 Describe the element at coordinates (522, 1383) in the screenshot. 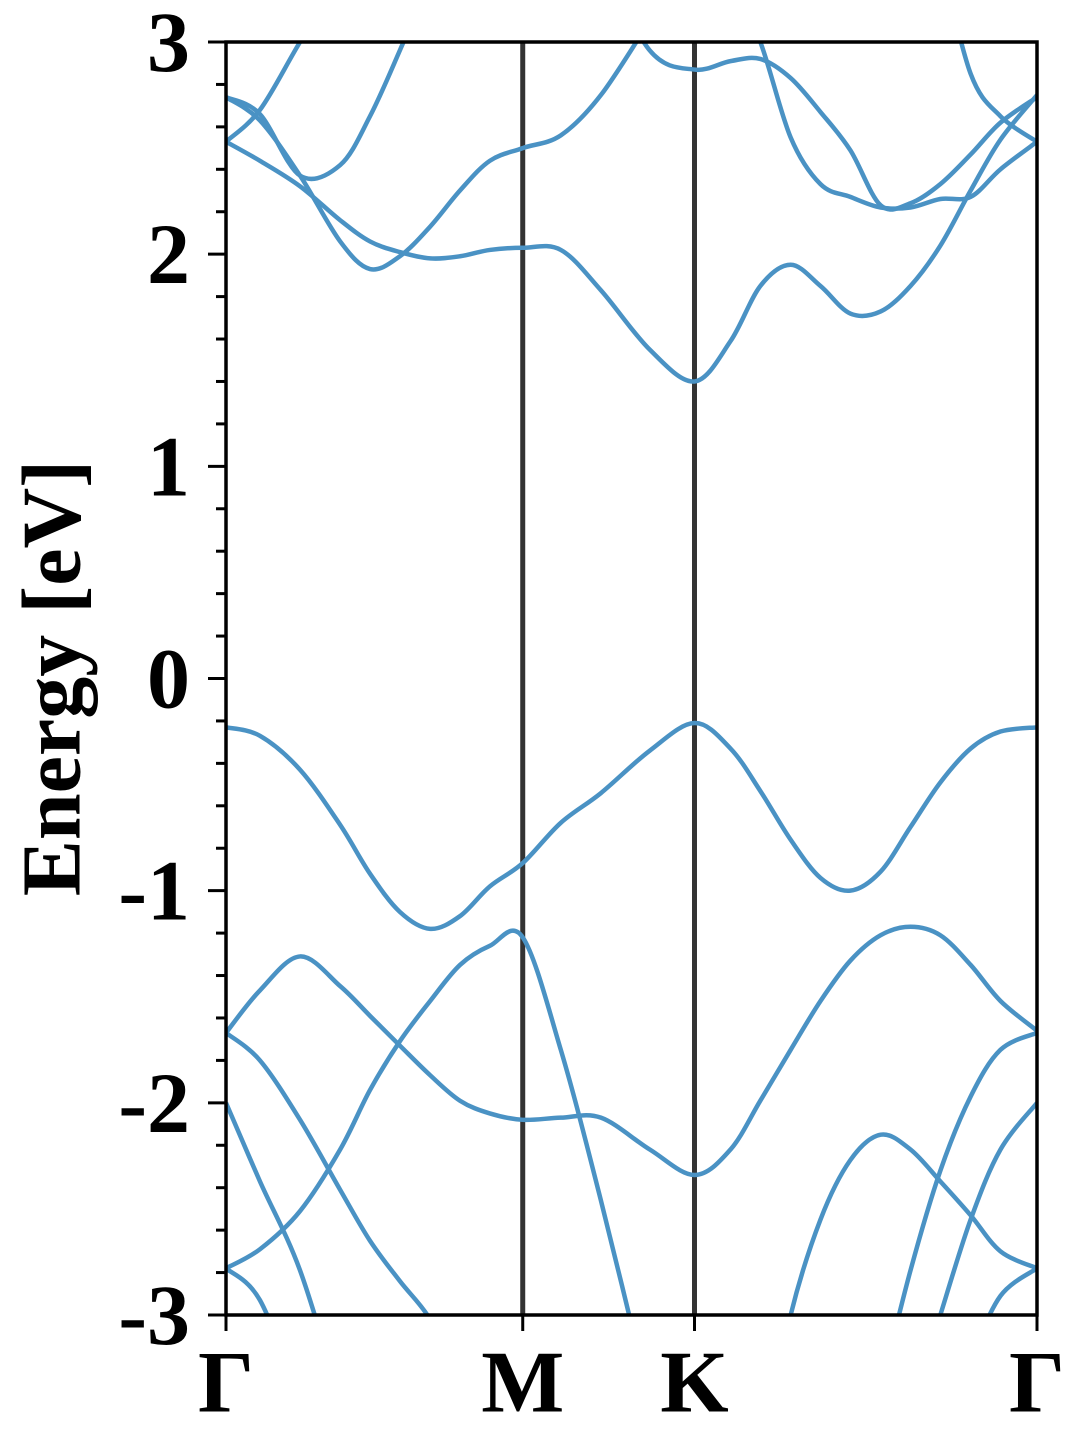

I see `x-tick-label: M` at that location.